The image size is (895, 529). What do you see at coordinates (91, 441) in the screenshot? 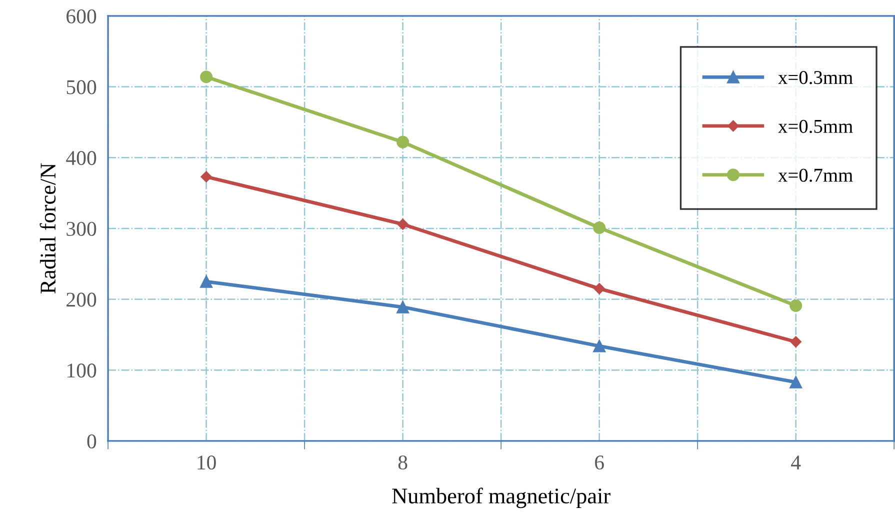
I see `y-tick-label: 0` at bounding box center [91, 441].